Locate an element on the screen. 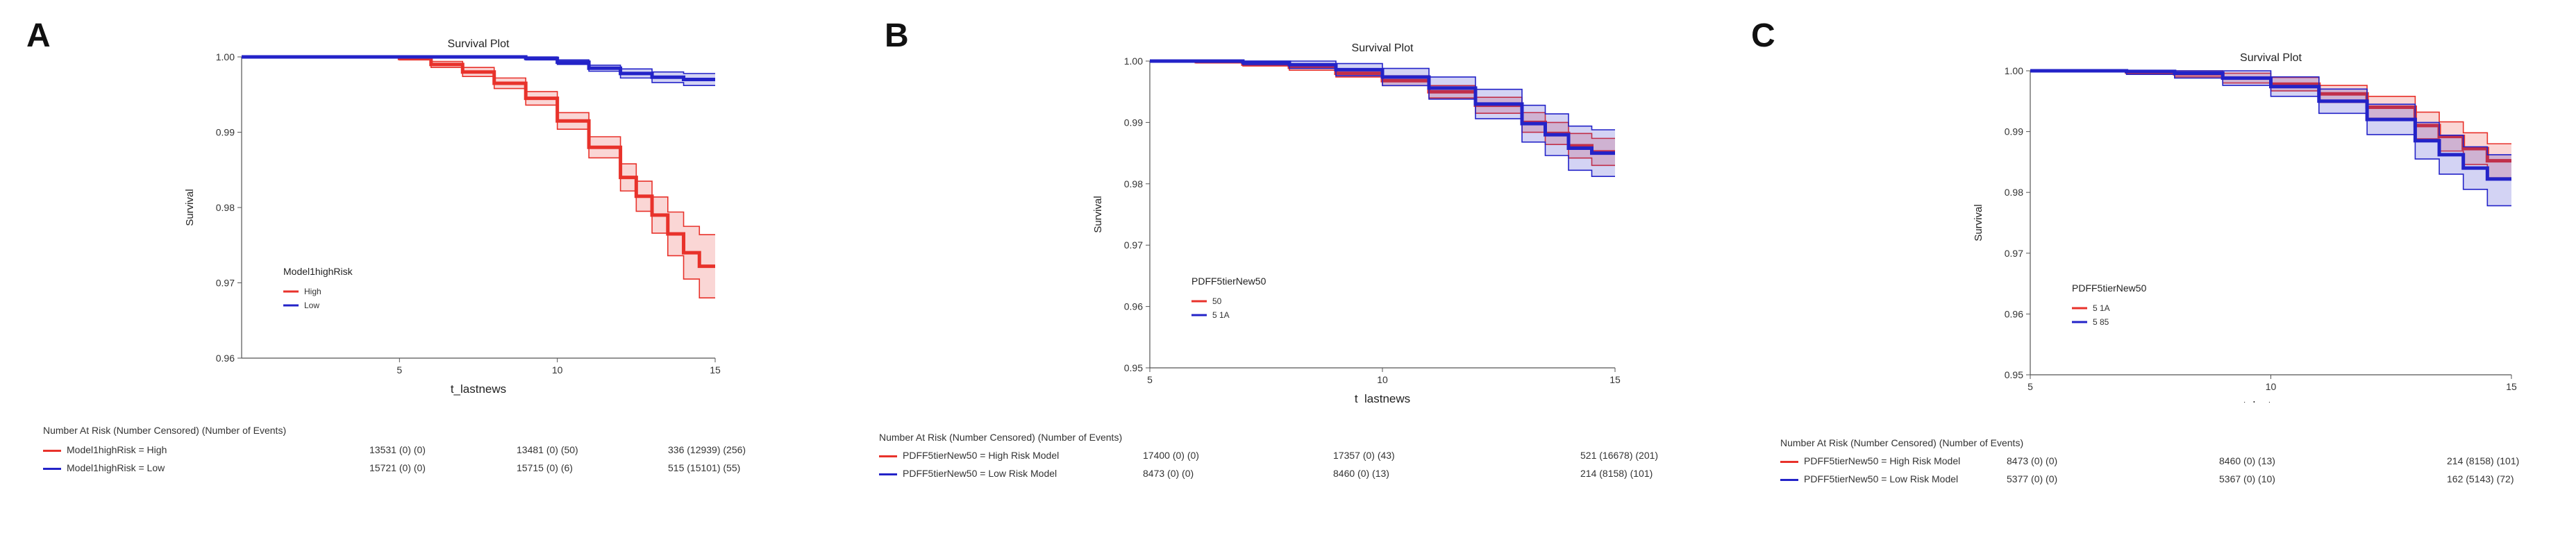  risk-cell: 515 (15101) (55) is located at coordinates (704, 467).